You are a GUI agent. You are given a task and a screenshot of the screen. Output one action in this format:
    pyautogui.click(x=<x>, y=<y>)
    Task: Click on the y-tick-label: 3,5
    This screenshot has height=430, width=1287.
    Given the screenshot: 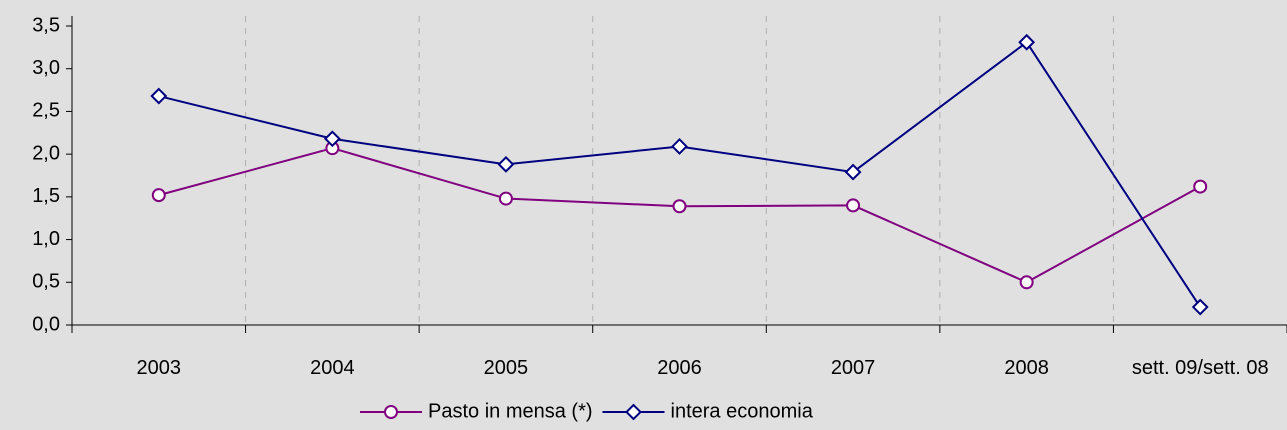 What is the action you would take?
    pyautogui.click(x=46, y=25)
    